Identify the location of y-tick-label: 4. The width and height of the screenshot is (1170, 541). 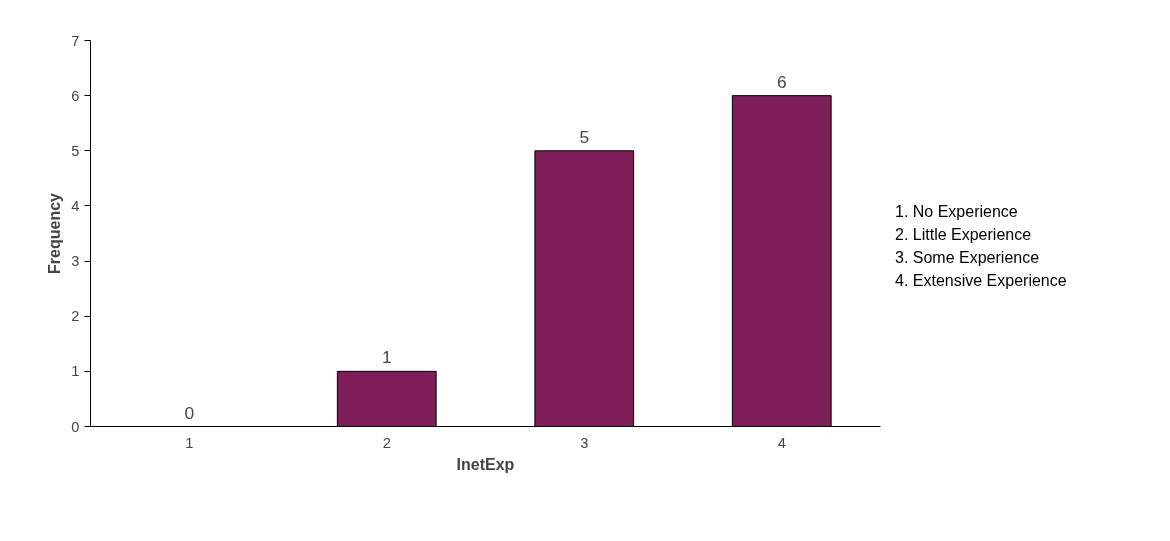
(75, 205).